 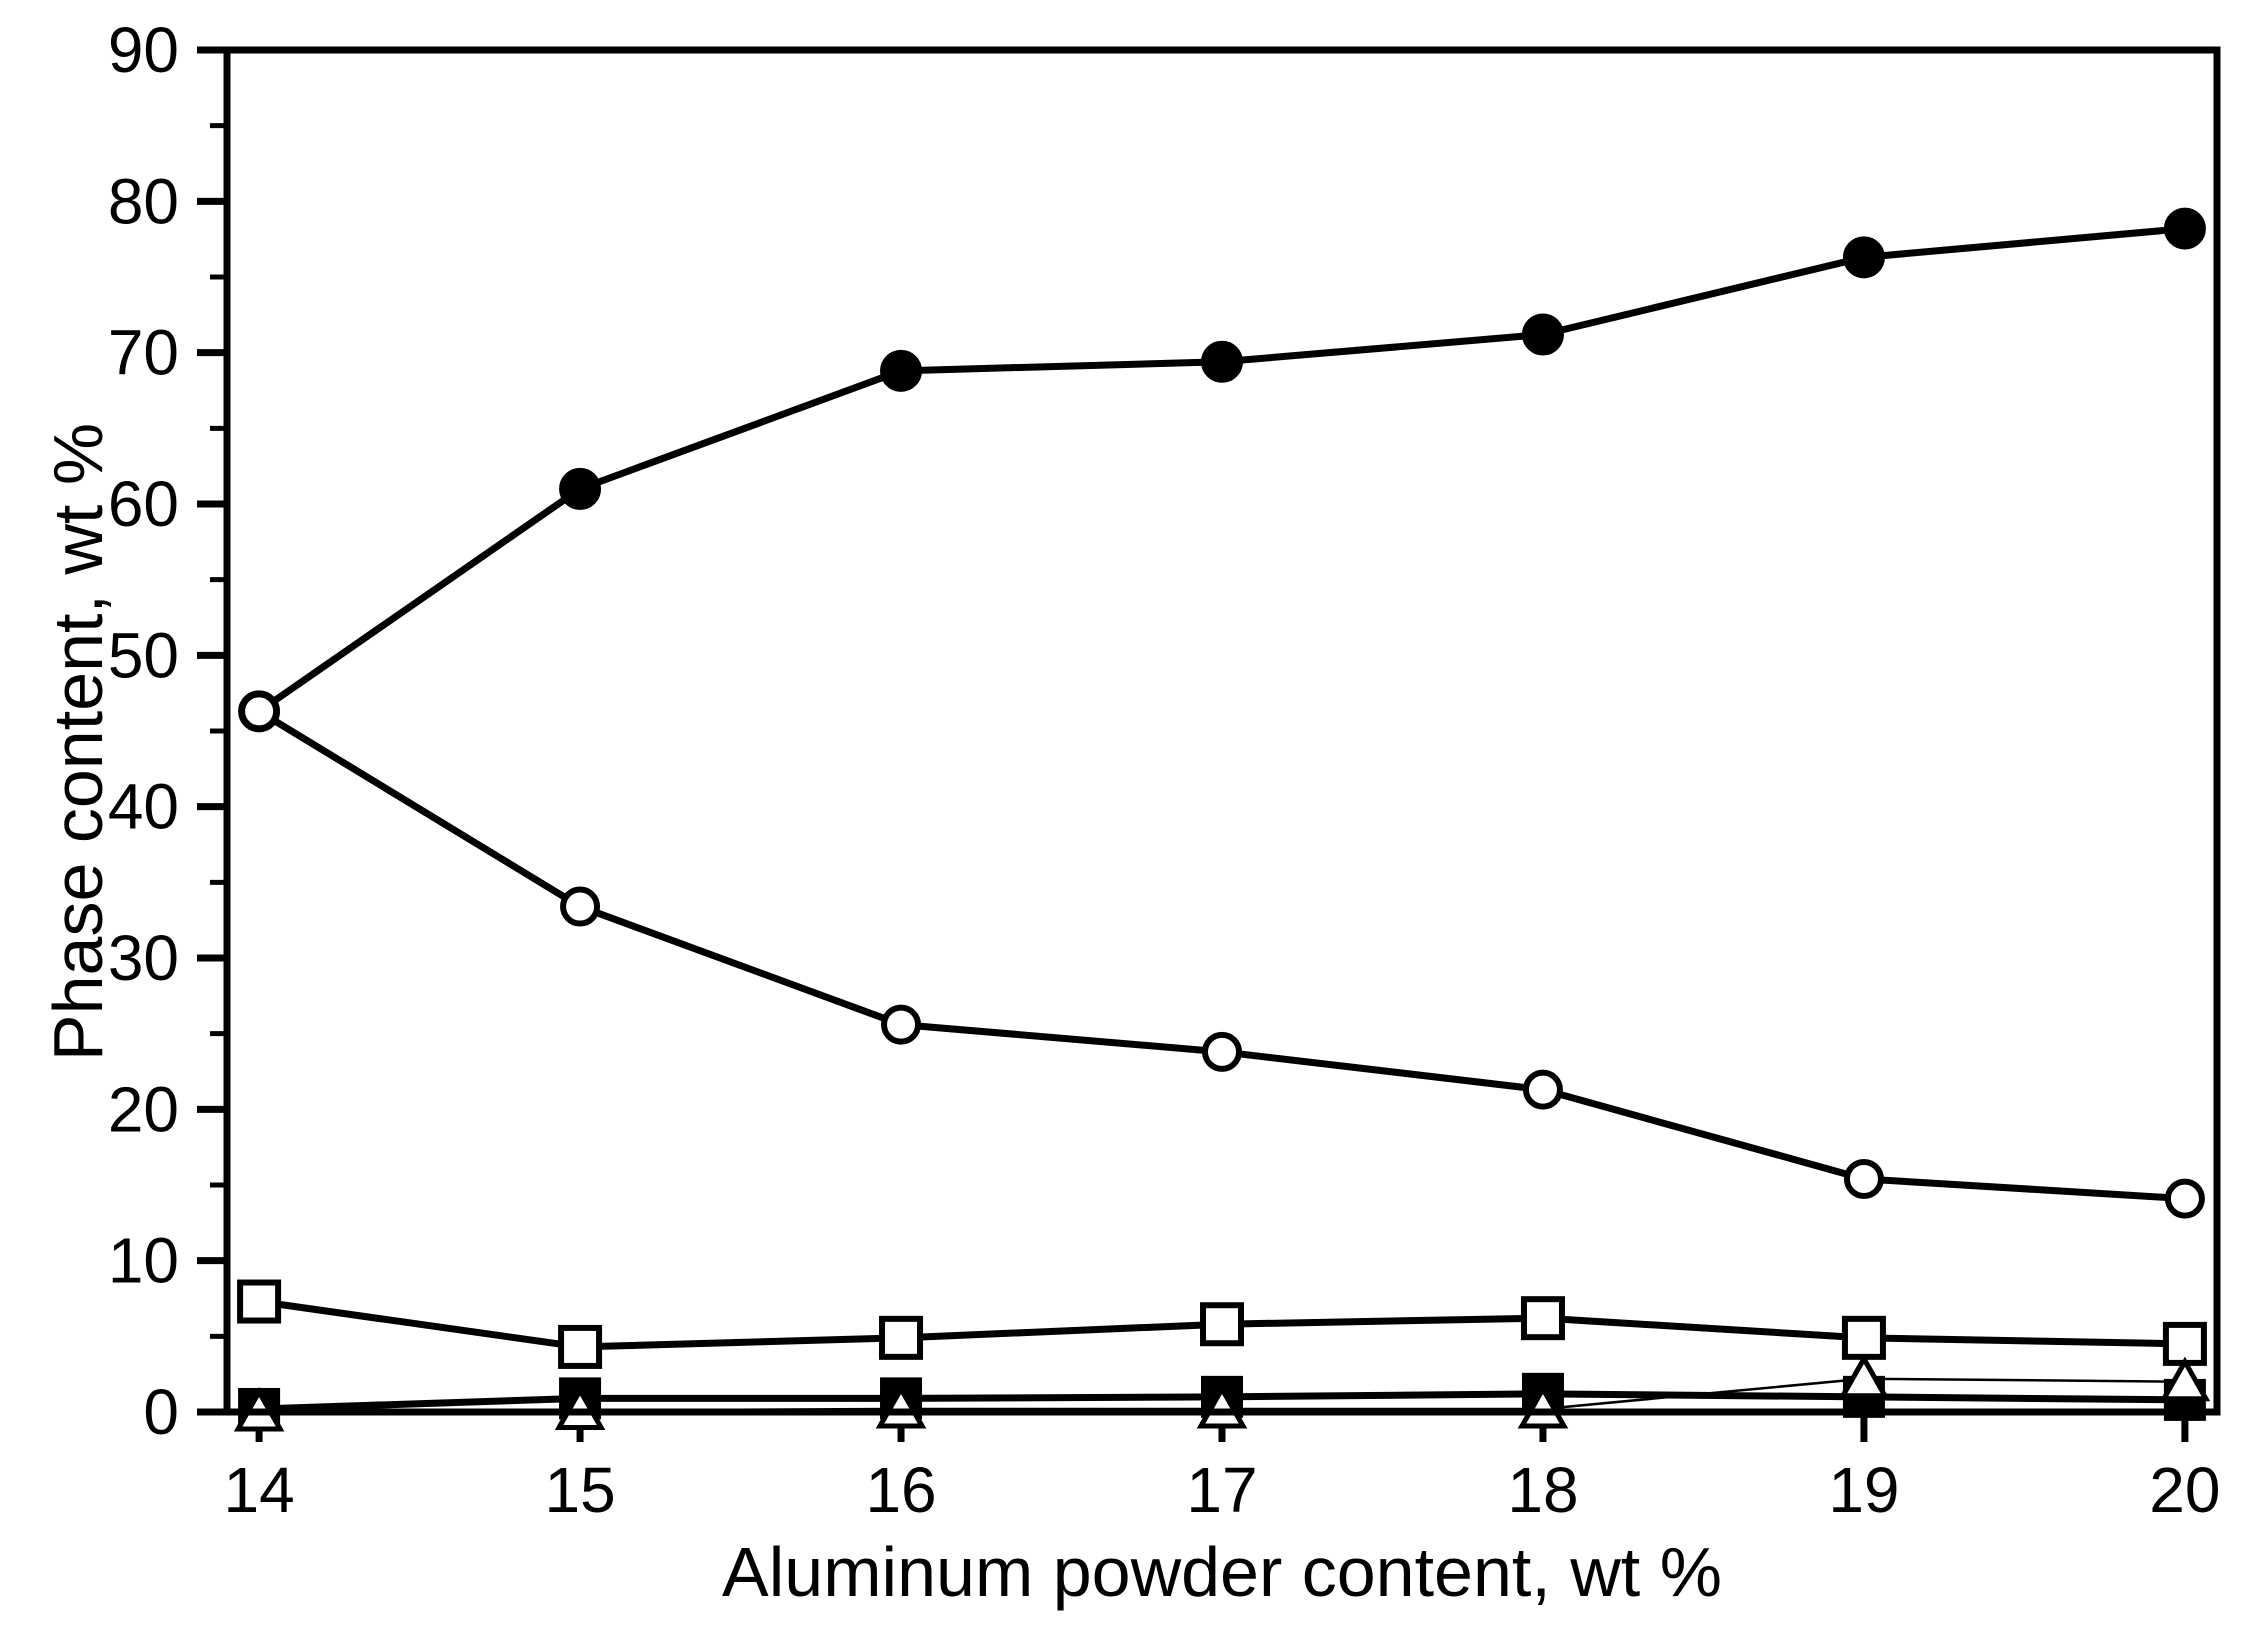 What do you see at coordinates (143, 504) in the screenshot?
I see `y-tick-label: 60` at bounding box center [143, 504].